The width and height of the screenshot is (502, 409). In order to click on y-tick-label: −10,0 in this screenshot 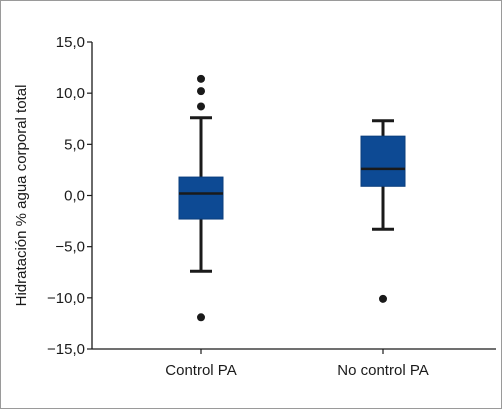, I will do `click(66, 298)`.